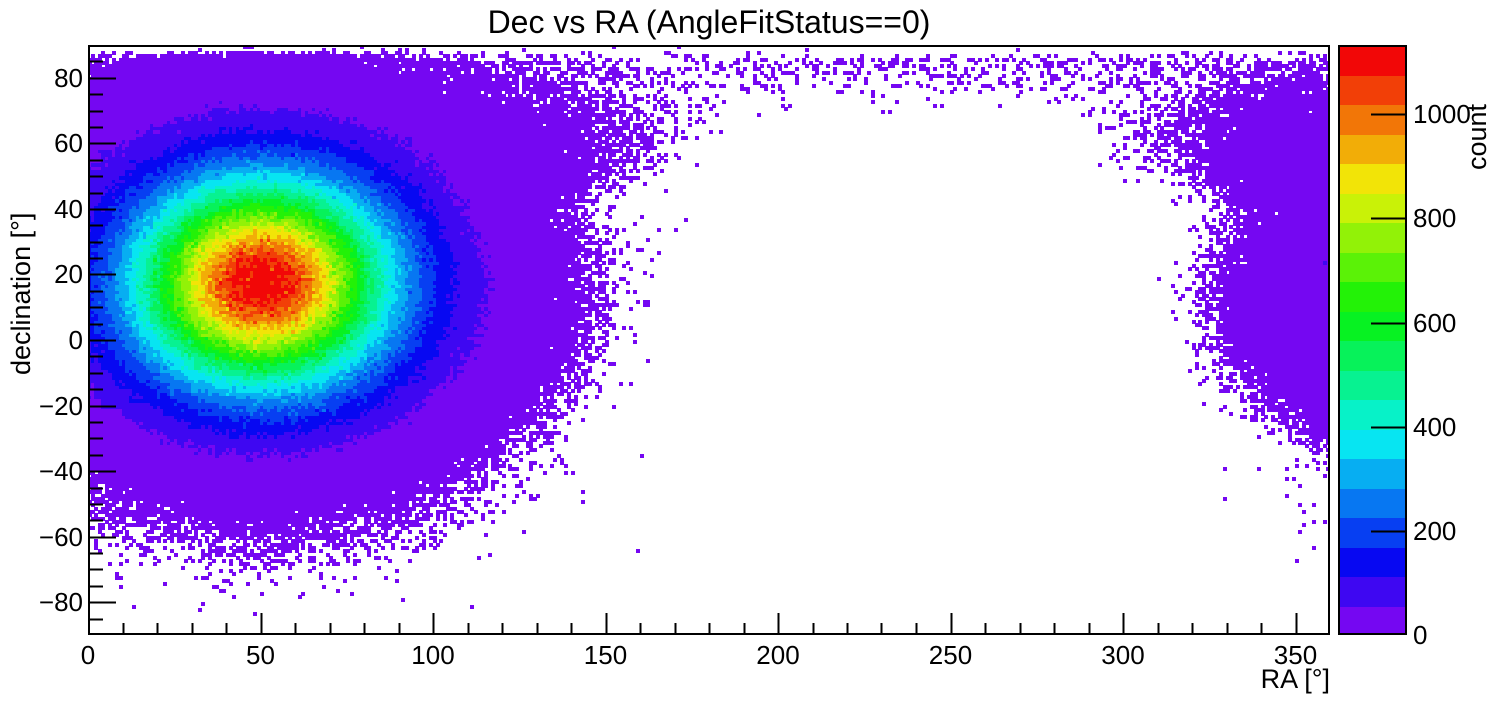 The image size is (1496, 722). What do you see at coordinates (88, 655) in the screenshot?
I see `x-tick-label: 0` at bounding box center [88, 655].